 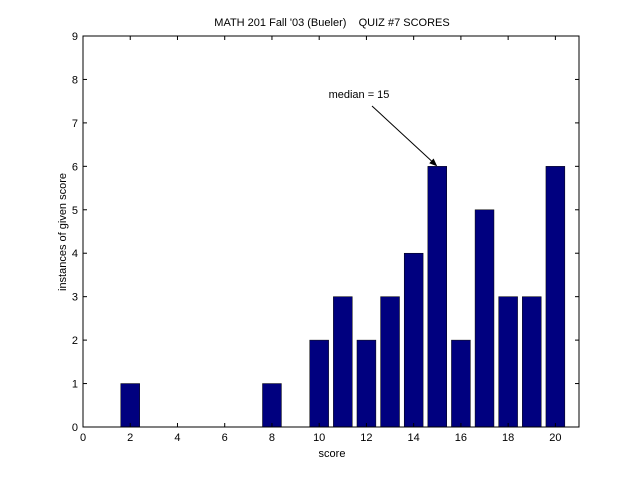 I want to click on x-tick-label: 8, so click(x=272, y=438).